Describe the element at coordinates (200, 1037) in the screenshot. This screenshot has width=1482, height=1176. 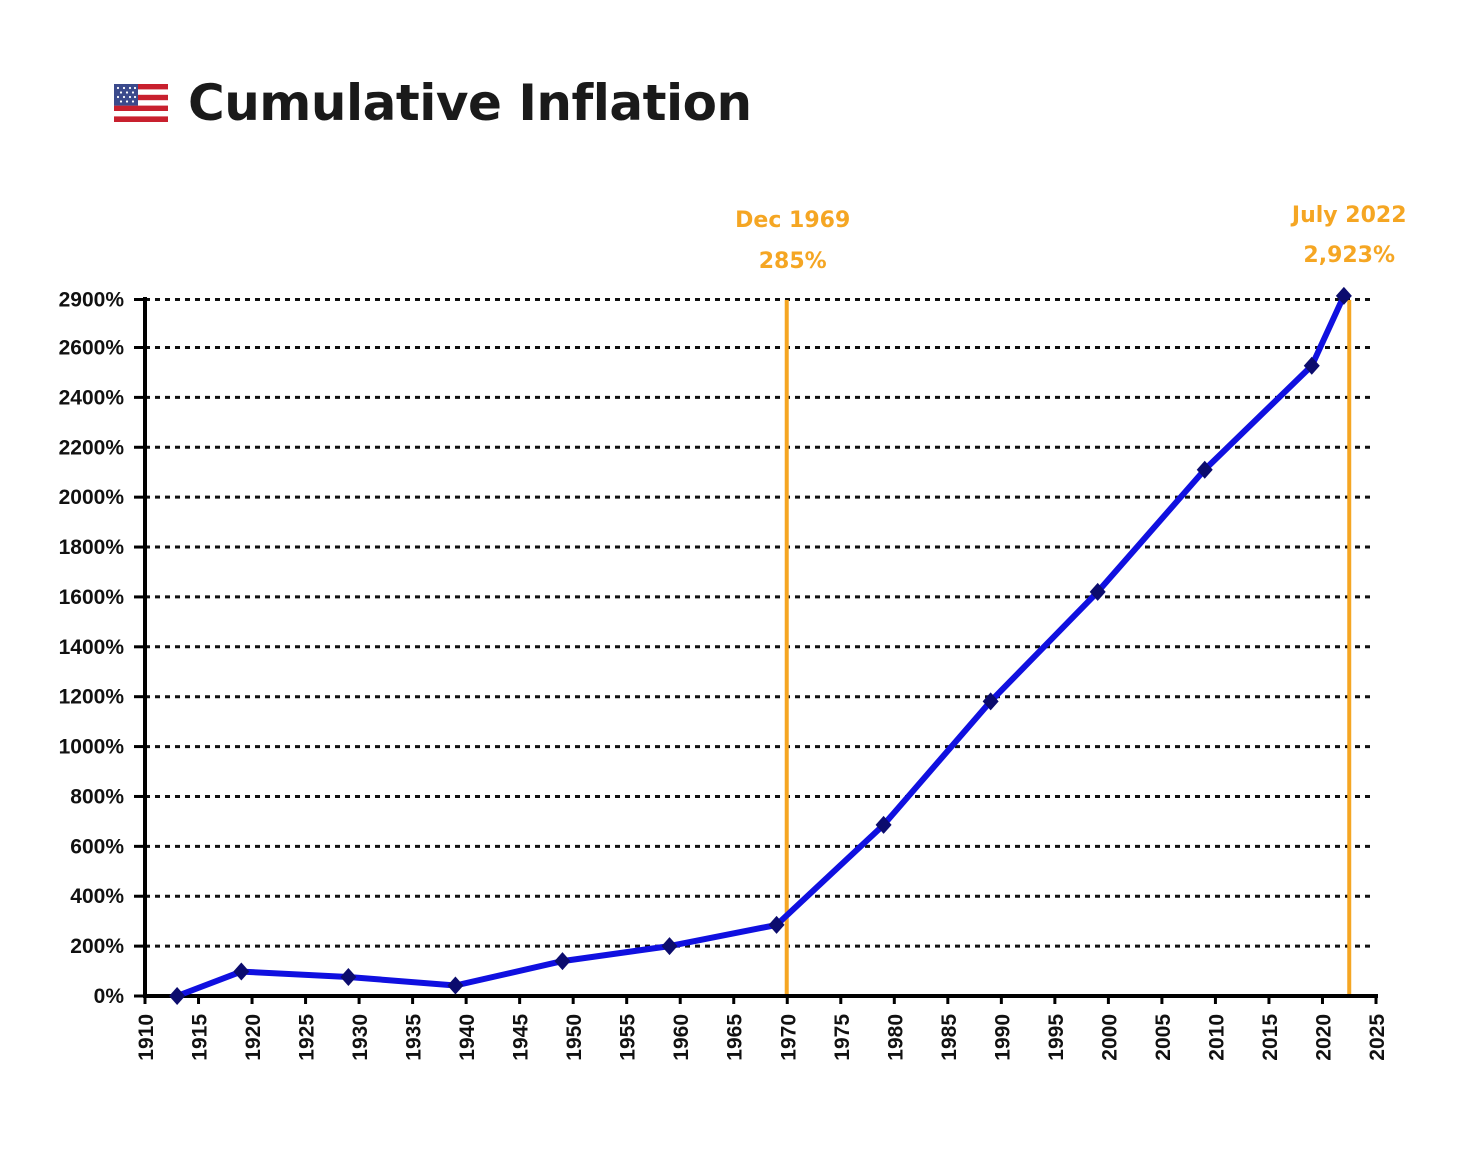
I see `x-tick-label: 1915` at that location.